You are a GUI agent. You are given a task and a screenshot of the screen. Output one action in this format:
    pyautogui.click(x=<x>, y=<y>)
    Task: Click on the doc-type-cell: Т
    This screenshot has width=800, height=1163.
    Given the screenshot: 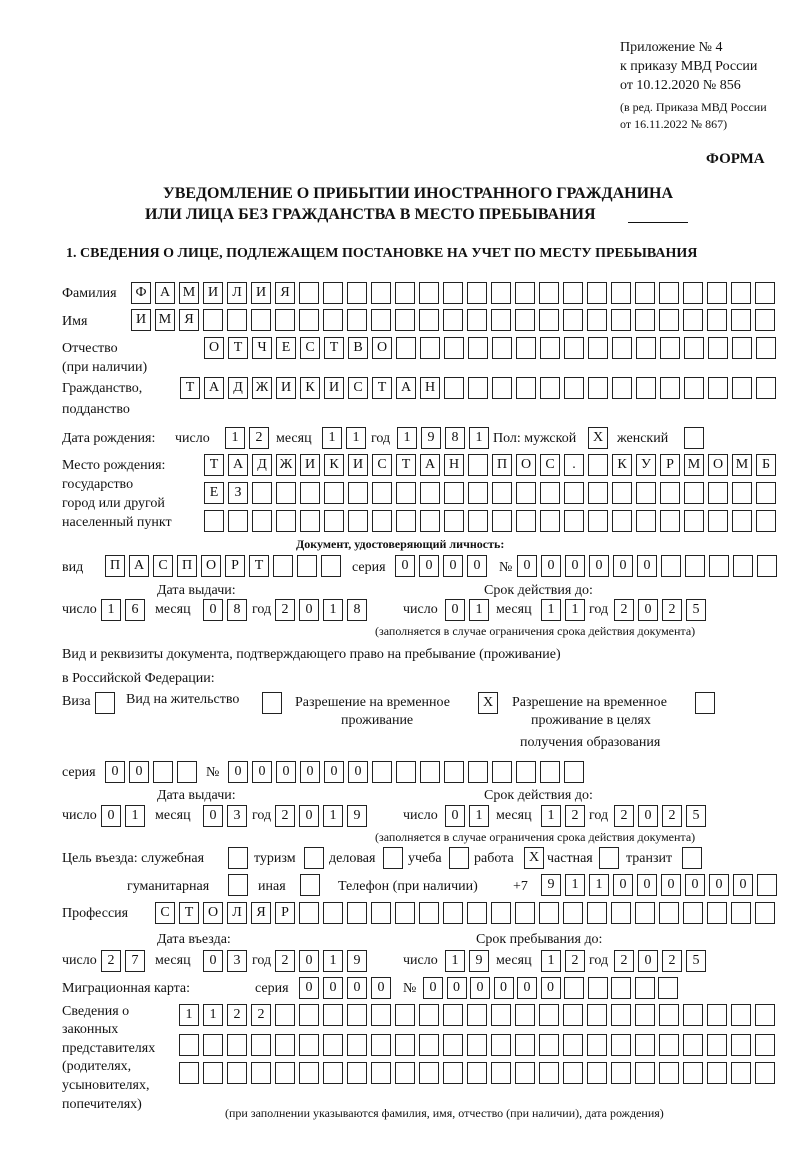 What is the action you would take?
    pyautogui.click(x=259, y=566)
    